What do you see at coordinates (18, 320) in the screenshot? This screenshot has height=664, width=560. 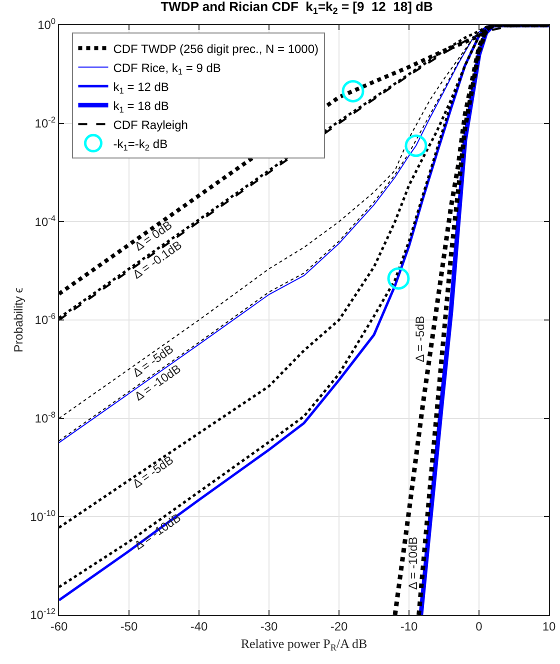 I see `y-axis-title: Probability ϵ` at bounding box center [18, 320].